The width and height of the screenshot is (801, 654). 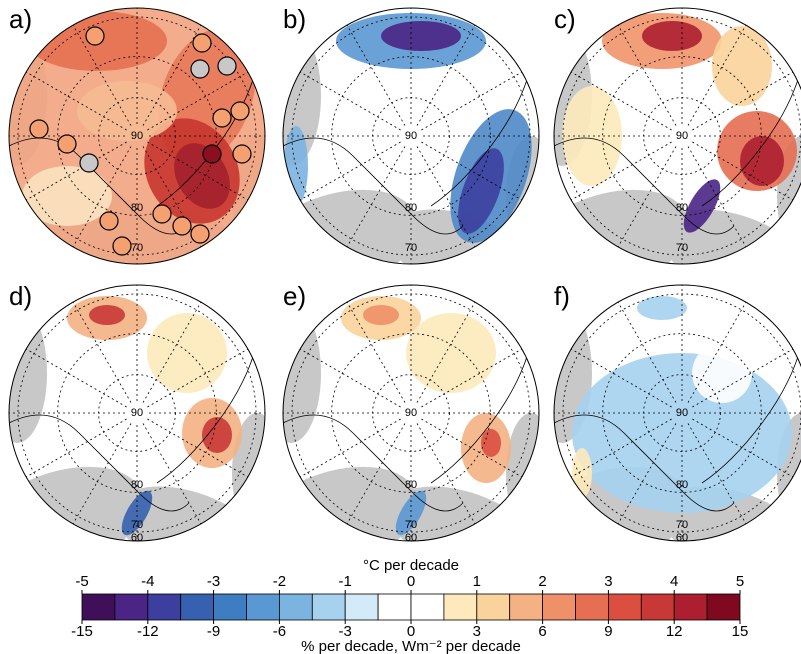 What do you see at coordinates (279, 631) in the screenshot?
I see `bottom-tick-label: -6` at bounding box center [279, 631].